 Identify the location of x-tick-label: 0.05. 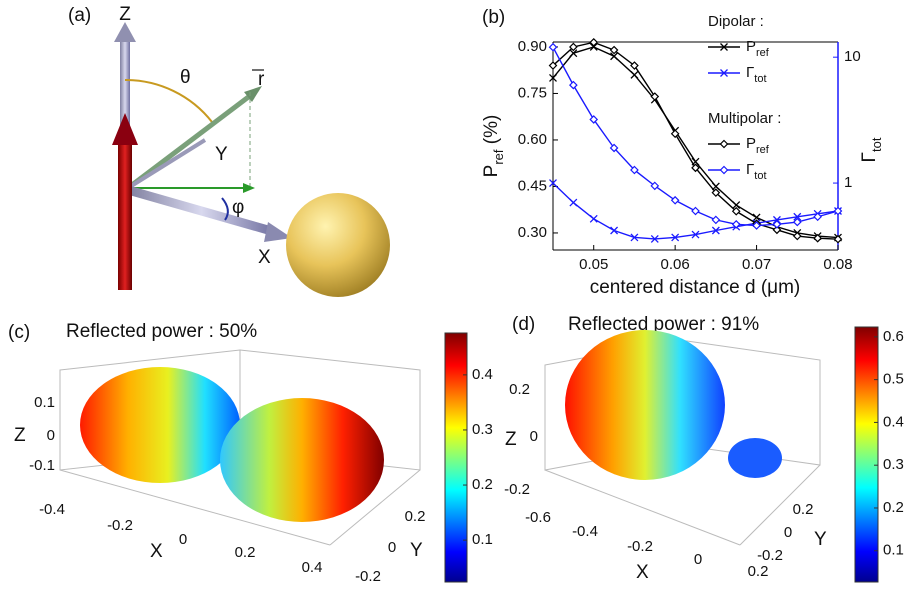
(593, 264).